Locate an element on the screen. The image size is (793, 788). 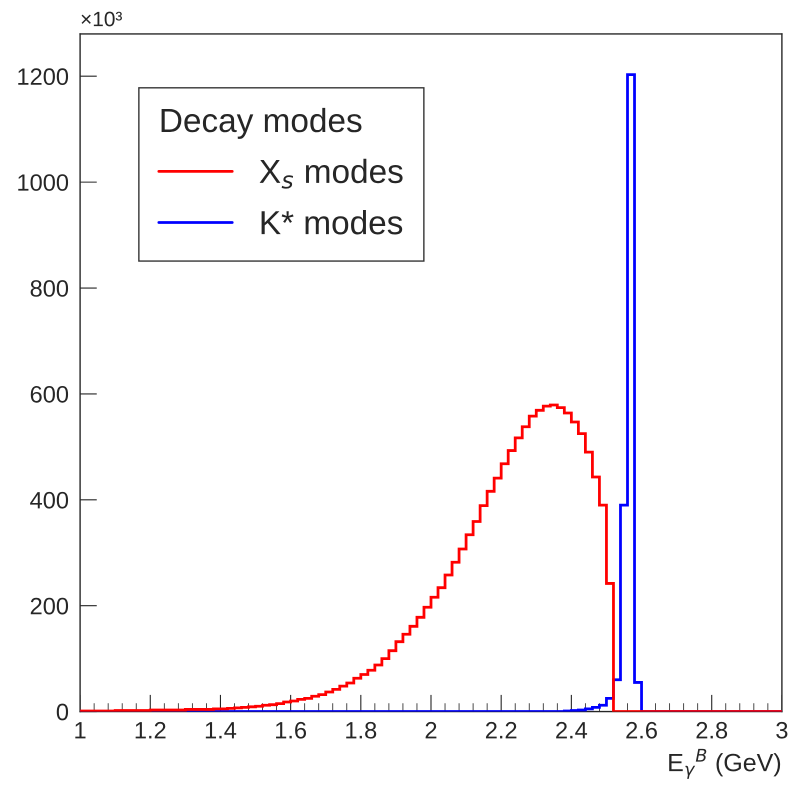
legend-title: Decay modes is located at coordinates (262, 123).